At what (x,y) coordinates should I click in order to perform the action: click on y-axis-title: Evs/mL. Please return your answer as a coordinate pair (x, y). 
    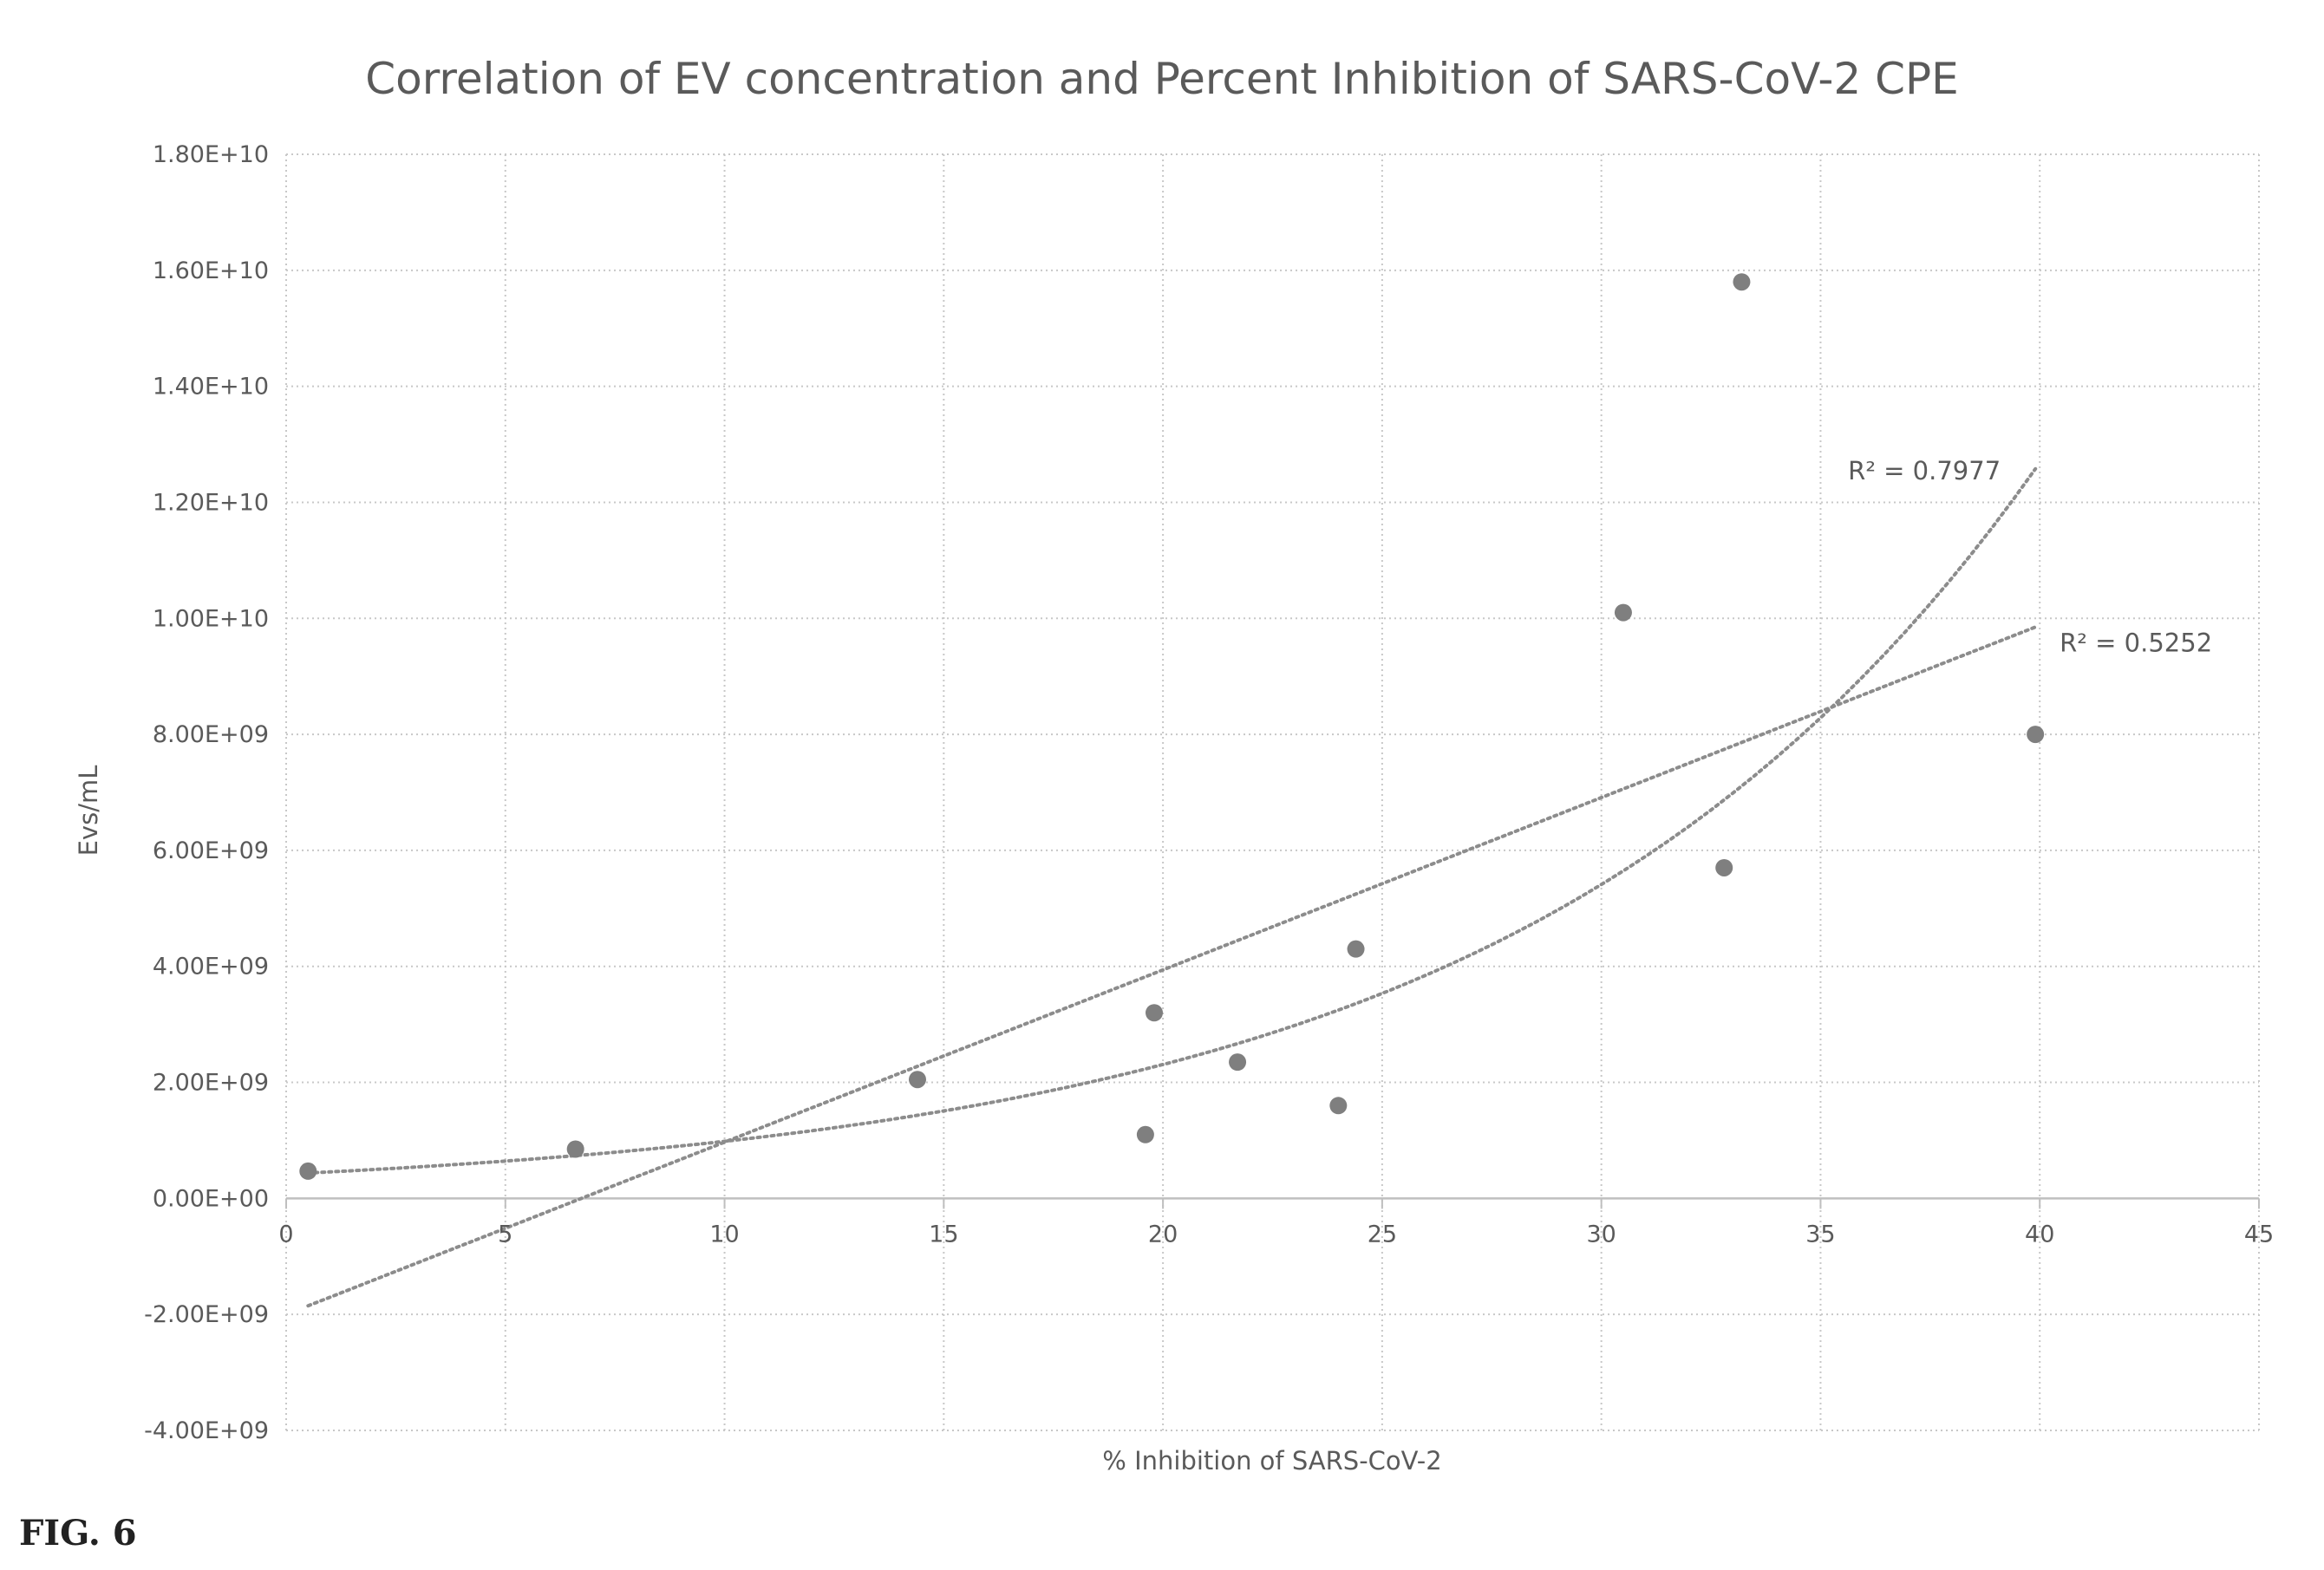
    Looking at the image, I should click on (88, 811).